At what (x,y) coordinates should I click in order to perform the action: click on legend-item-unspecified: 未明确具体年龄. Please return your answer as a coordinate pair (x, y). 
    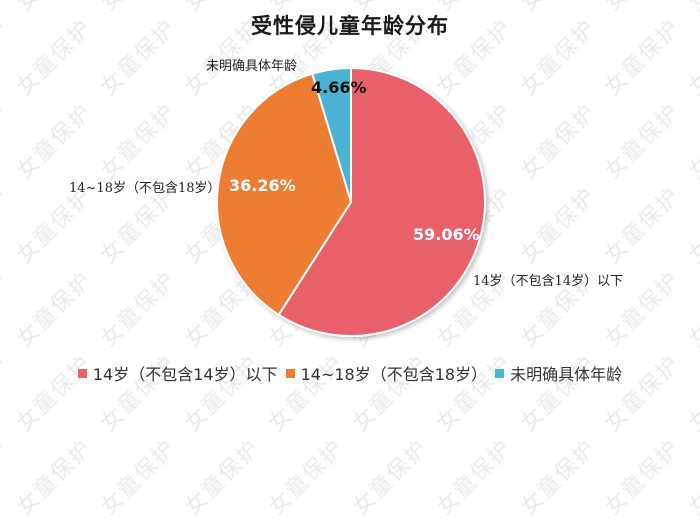
    Looking at the image, I should click on (558, 373).